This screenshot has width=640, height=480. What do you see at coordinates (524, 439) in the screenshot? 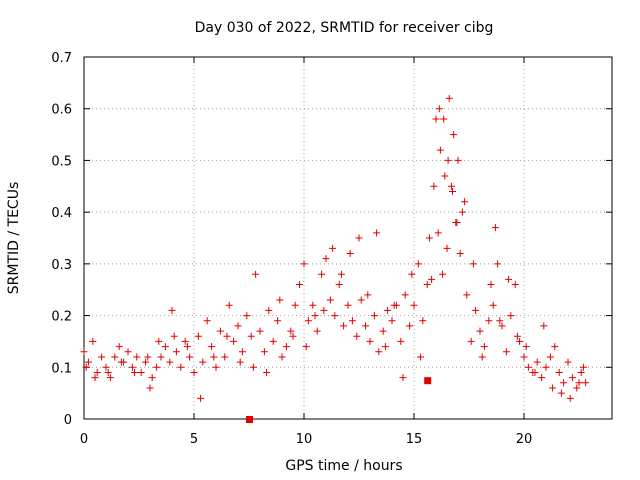
I see `x-tick-label: 20` at bounding box center [524, 439].